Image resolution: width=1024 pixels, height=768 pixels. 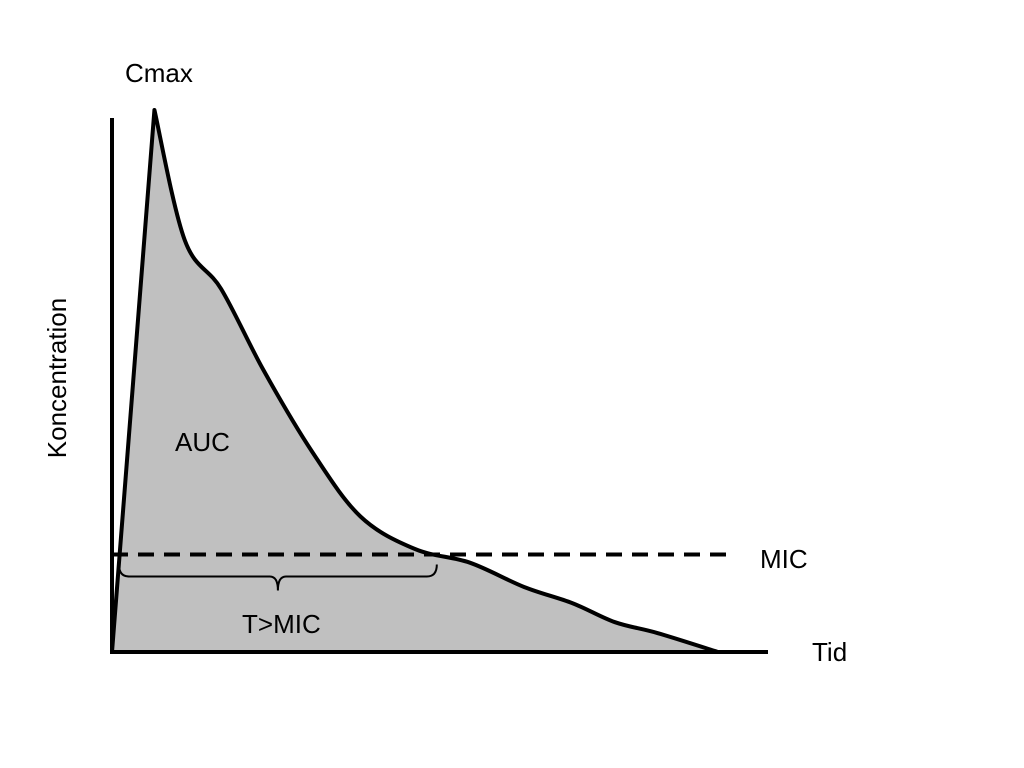 I want to click on auc-label: AUC, so click(x=202, y=442).